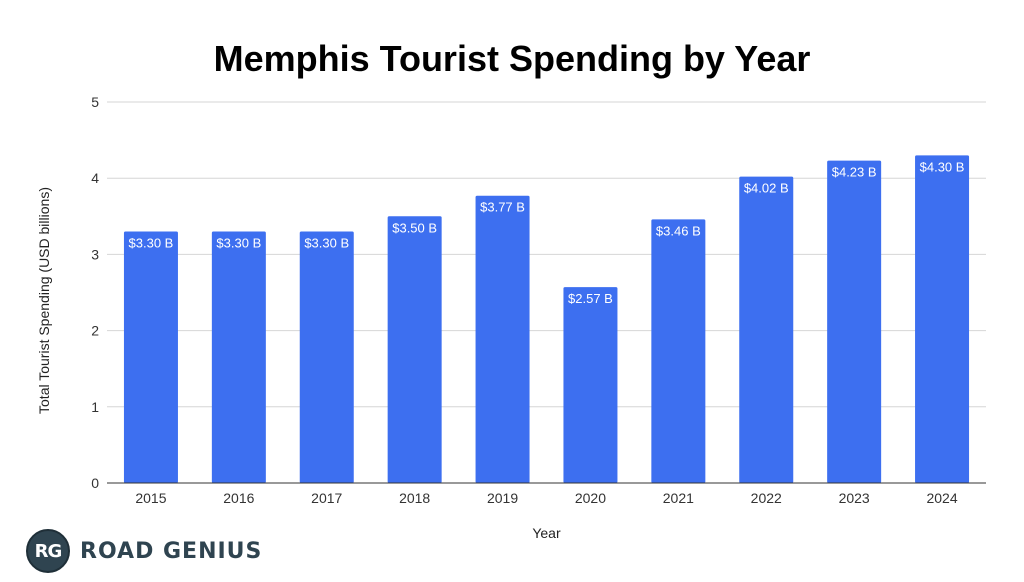 The height and width of the screenshot is (582, 1024). I want to click on y-tick-label: 2, so click(95, 331).